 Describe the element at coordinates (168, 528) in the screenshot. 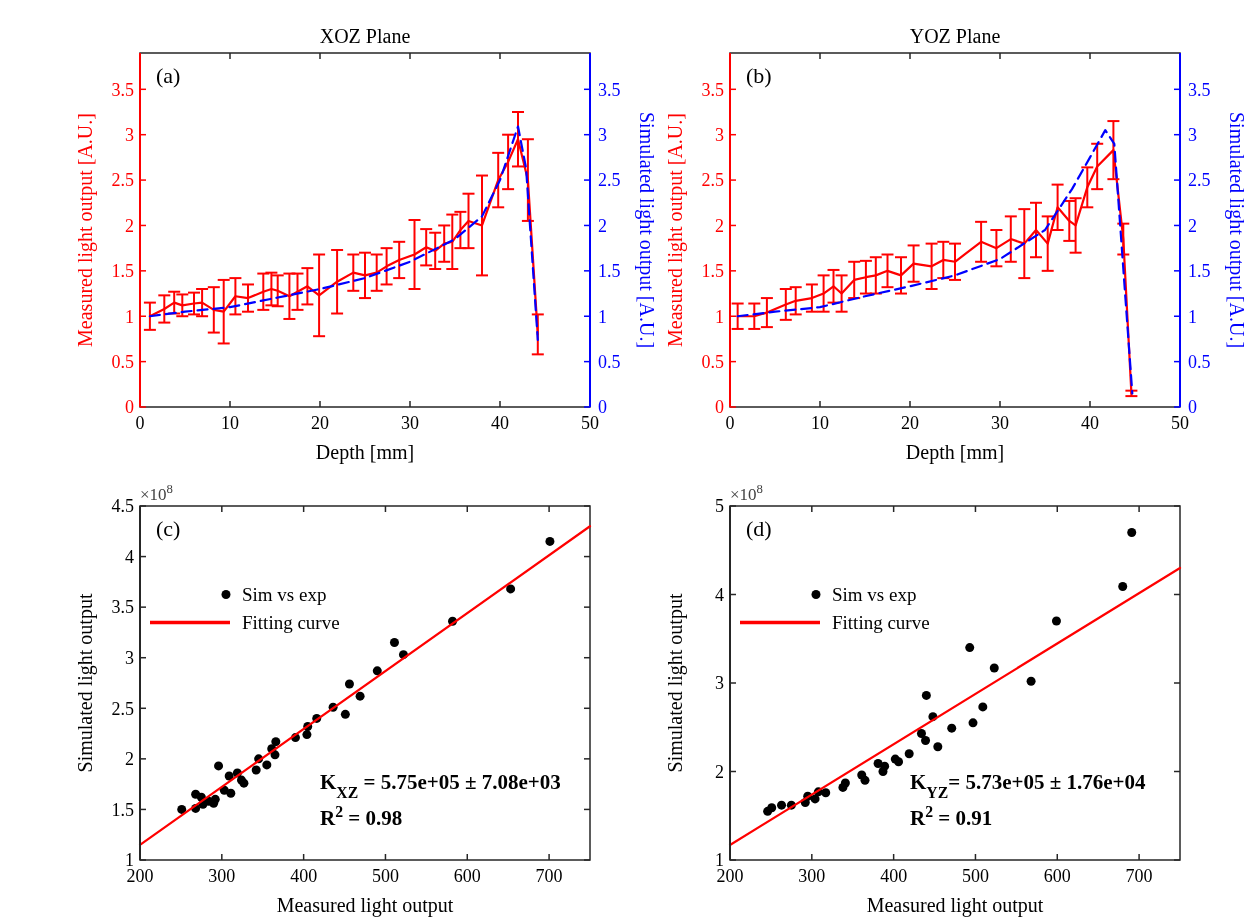

I see `annotation: (c)` at that location.